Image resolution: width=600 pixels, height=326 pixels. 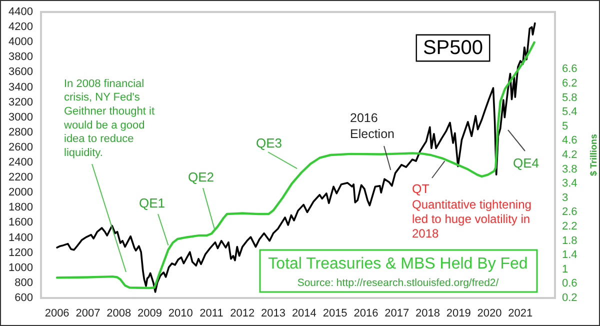 I want to click on x-tick-label: 2020, so click(x=489, y=314).